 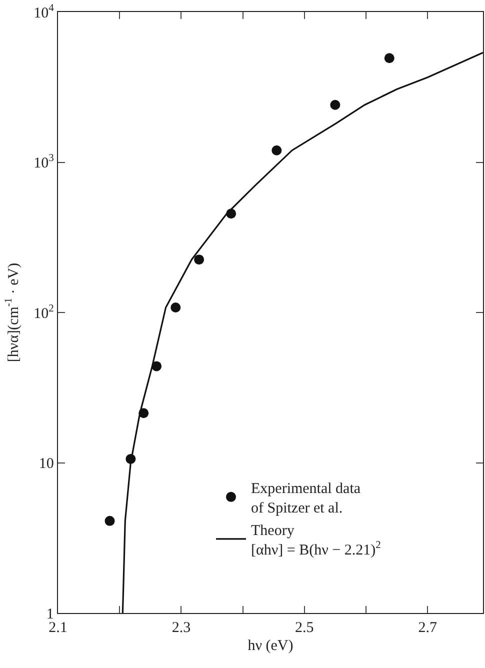 What do you see at coordinates (428, 628) in the screenshot?
I see `x-tick-label: 2.7` at bounding box center [428, 628].